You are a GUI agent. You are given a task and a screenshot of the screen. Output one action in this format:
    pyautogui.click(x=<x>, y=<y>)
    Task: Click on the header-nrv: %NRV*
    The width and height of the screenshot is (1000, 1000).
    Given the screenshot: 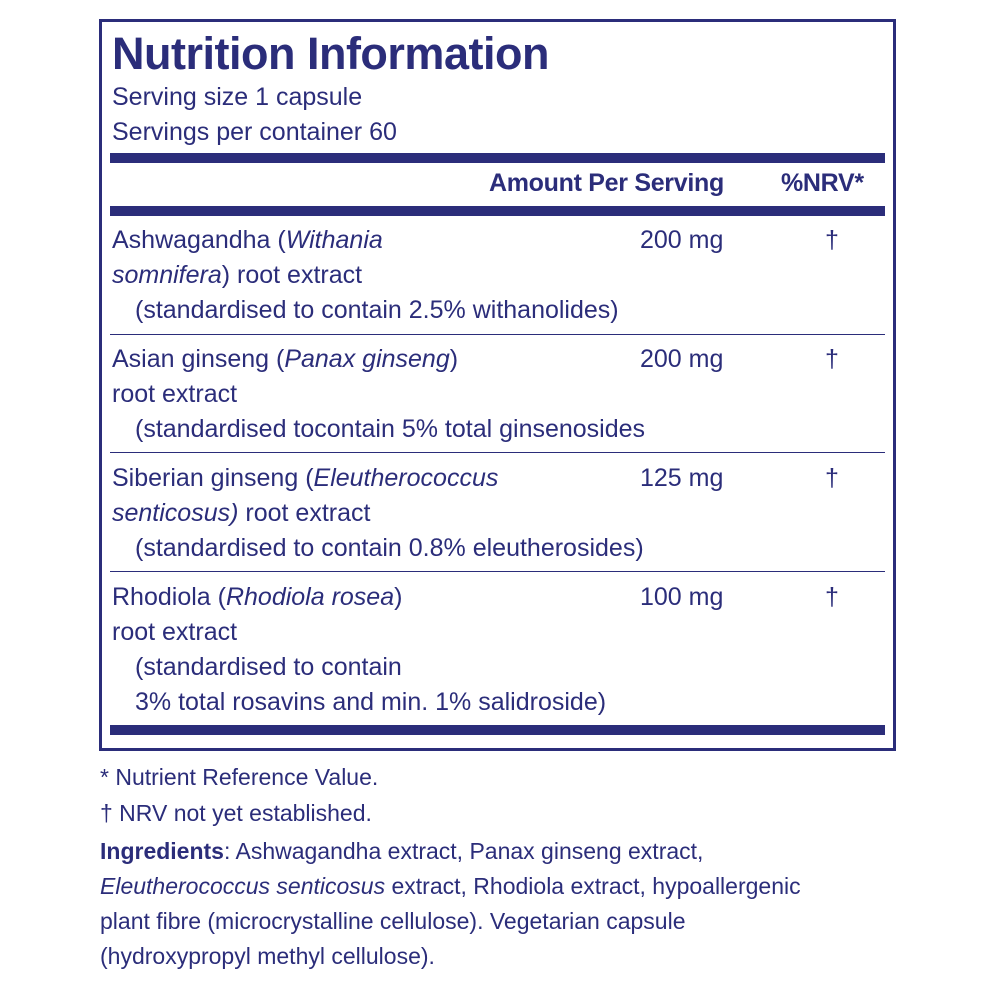 What is the action you would take?
    pyautogui.click(x=822, y=183)
    